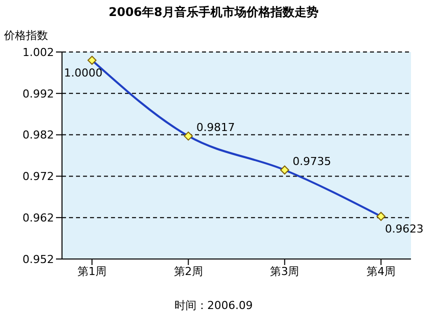 The height and width of the screenshot is (322, 427). Describe the element at coordinates (188, 271) in the screenshot. I see `x-tick-label: 第2周` at that location.